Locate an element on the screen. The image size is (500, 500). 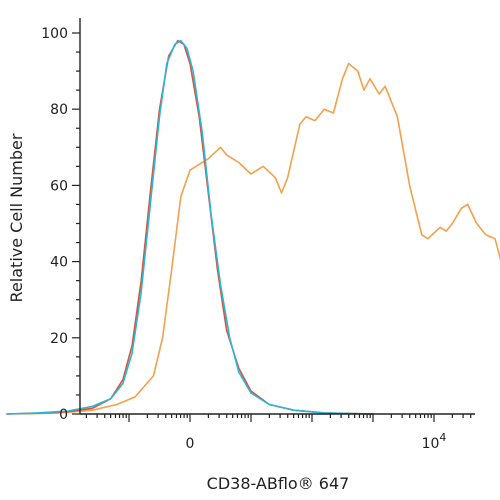
y-tick-label: 100 is located at coordinates (54, 34).